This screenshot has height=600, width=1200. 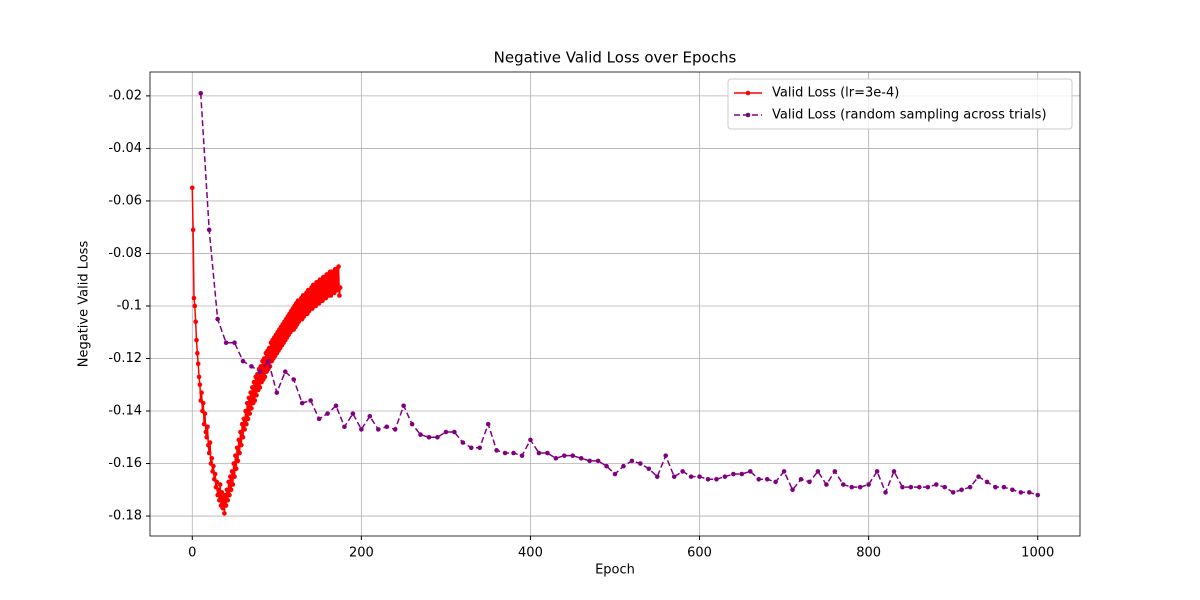 What do you see at coordinates (530, 553) in the screenshot?
I see `x-tick-label: 400` at bounding box center [530, 553].